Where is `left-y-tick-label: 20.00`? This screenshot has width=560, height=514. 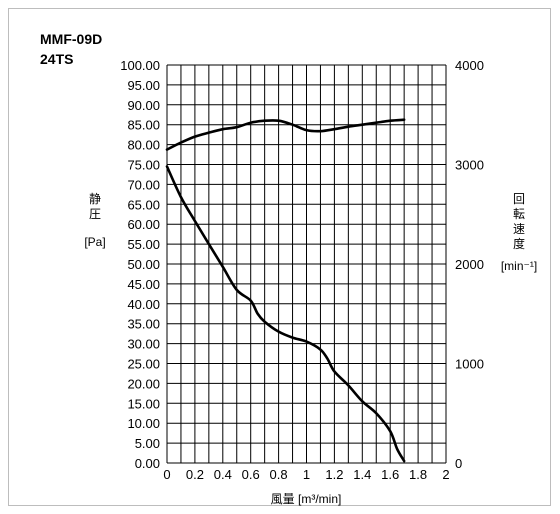
left-y-tick-label: 20.00 is located at coordinates (143, 383).